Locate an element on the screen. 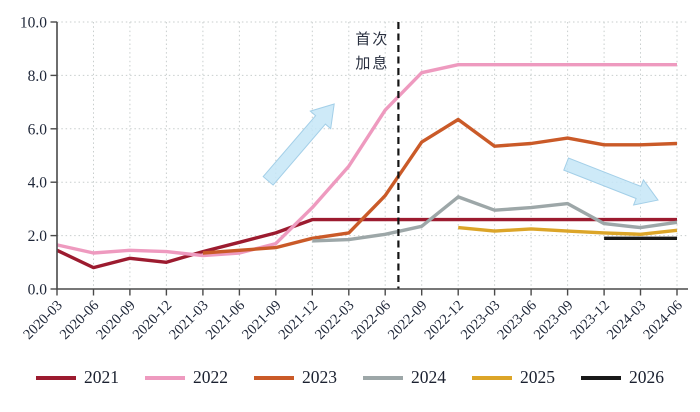 The height and width of the screenshot is (412, 700). legend-item-2021: 2021 is located at coordinates (77, 377).